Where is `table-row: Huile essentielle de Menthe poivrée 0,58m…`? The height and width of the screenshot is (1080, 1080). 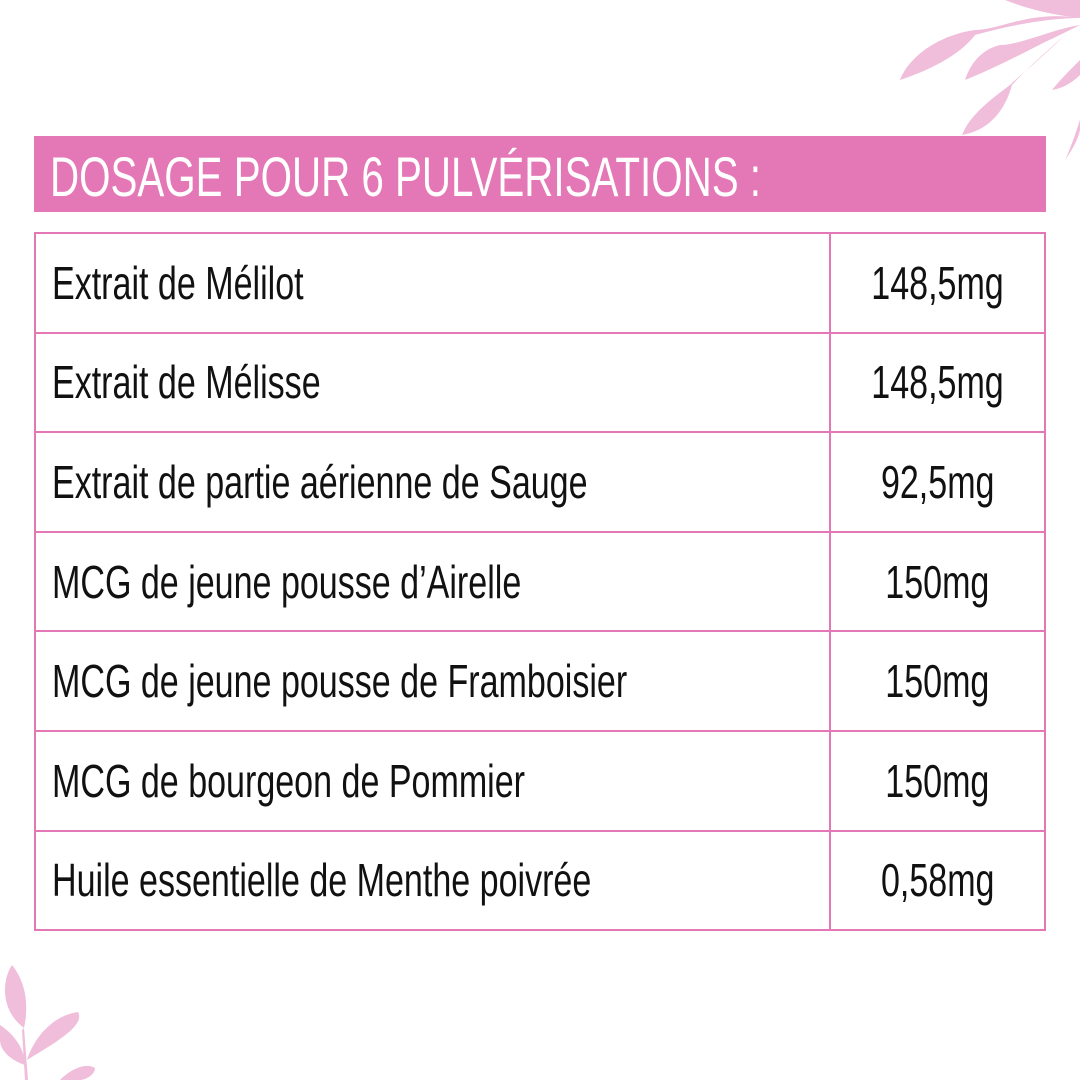 table-row: Huile essentielle de Menthe poivrée 0,58m… is located at coordinates (539, 880).